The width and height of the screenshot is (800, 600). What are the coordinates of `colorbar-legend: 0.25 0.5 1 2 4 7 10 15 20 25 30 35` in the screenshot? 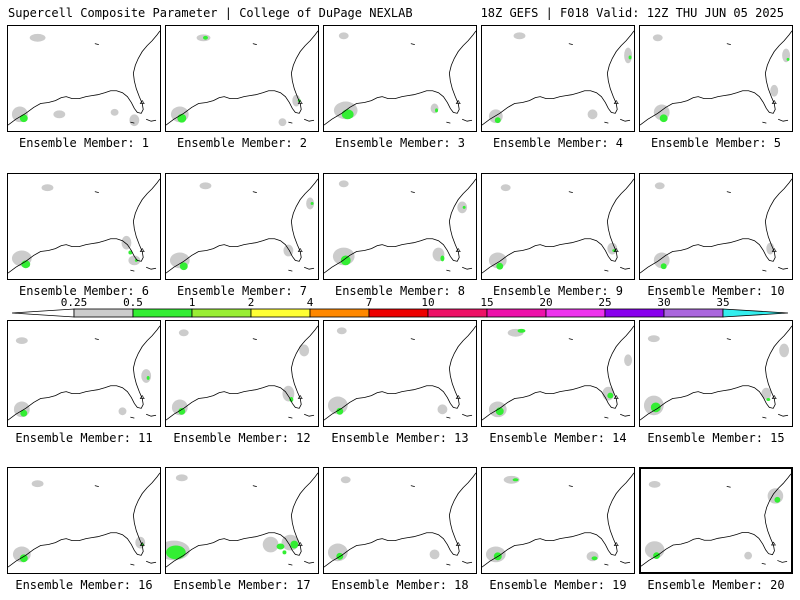 It's located at (400, 308).